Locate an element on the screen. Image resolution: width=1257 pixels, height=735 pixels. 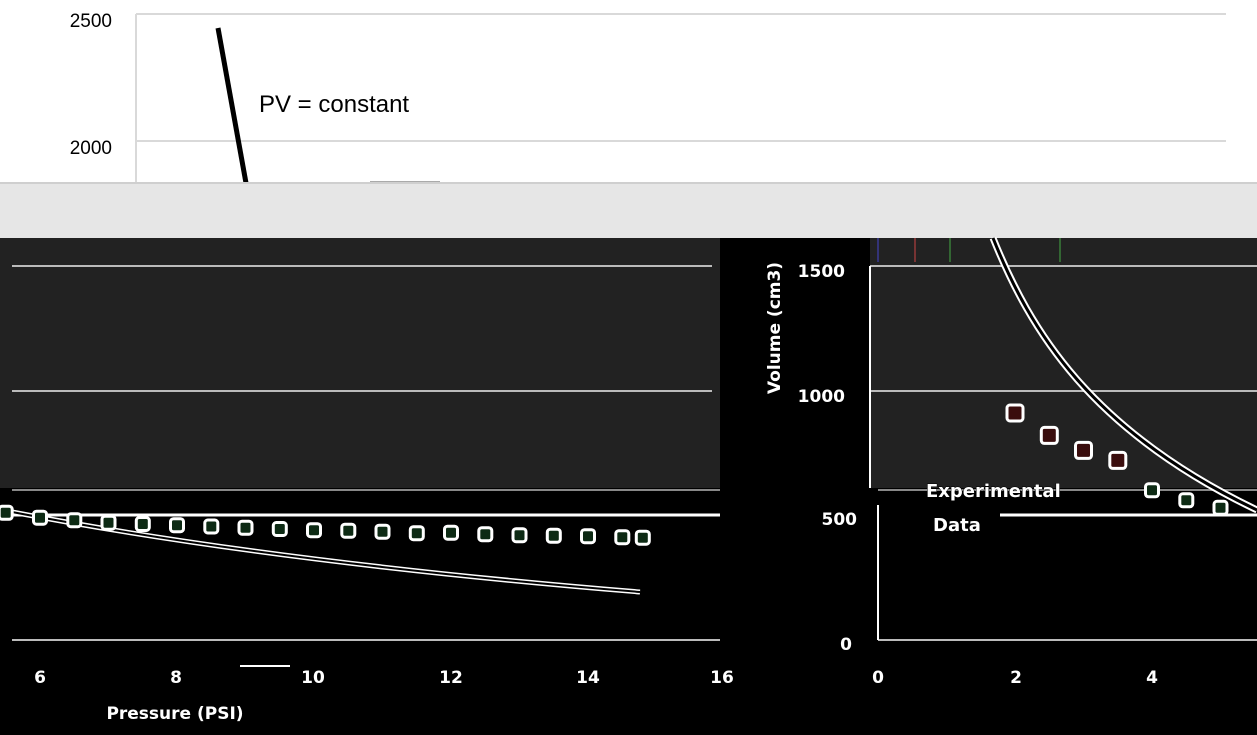
xtick-label: 0 is located at coordinates (878, 678).